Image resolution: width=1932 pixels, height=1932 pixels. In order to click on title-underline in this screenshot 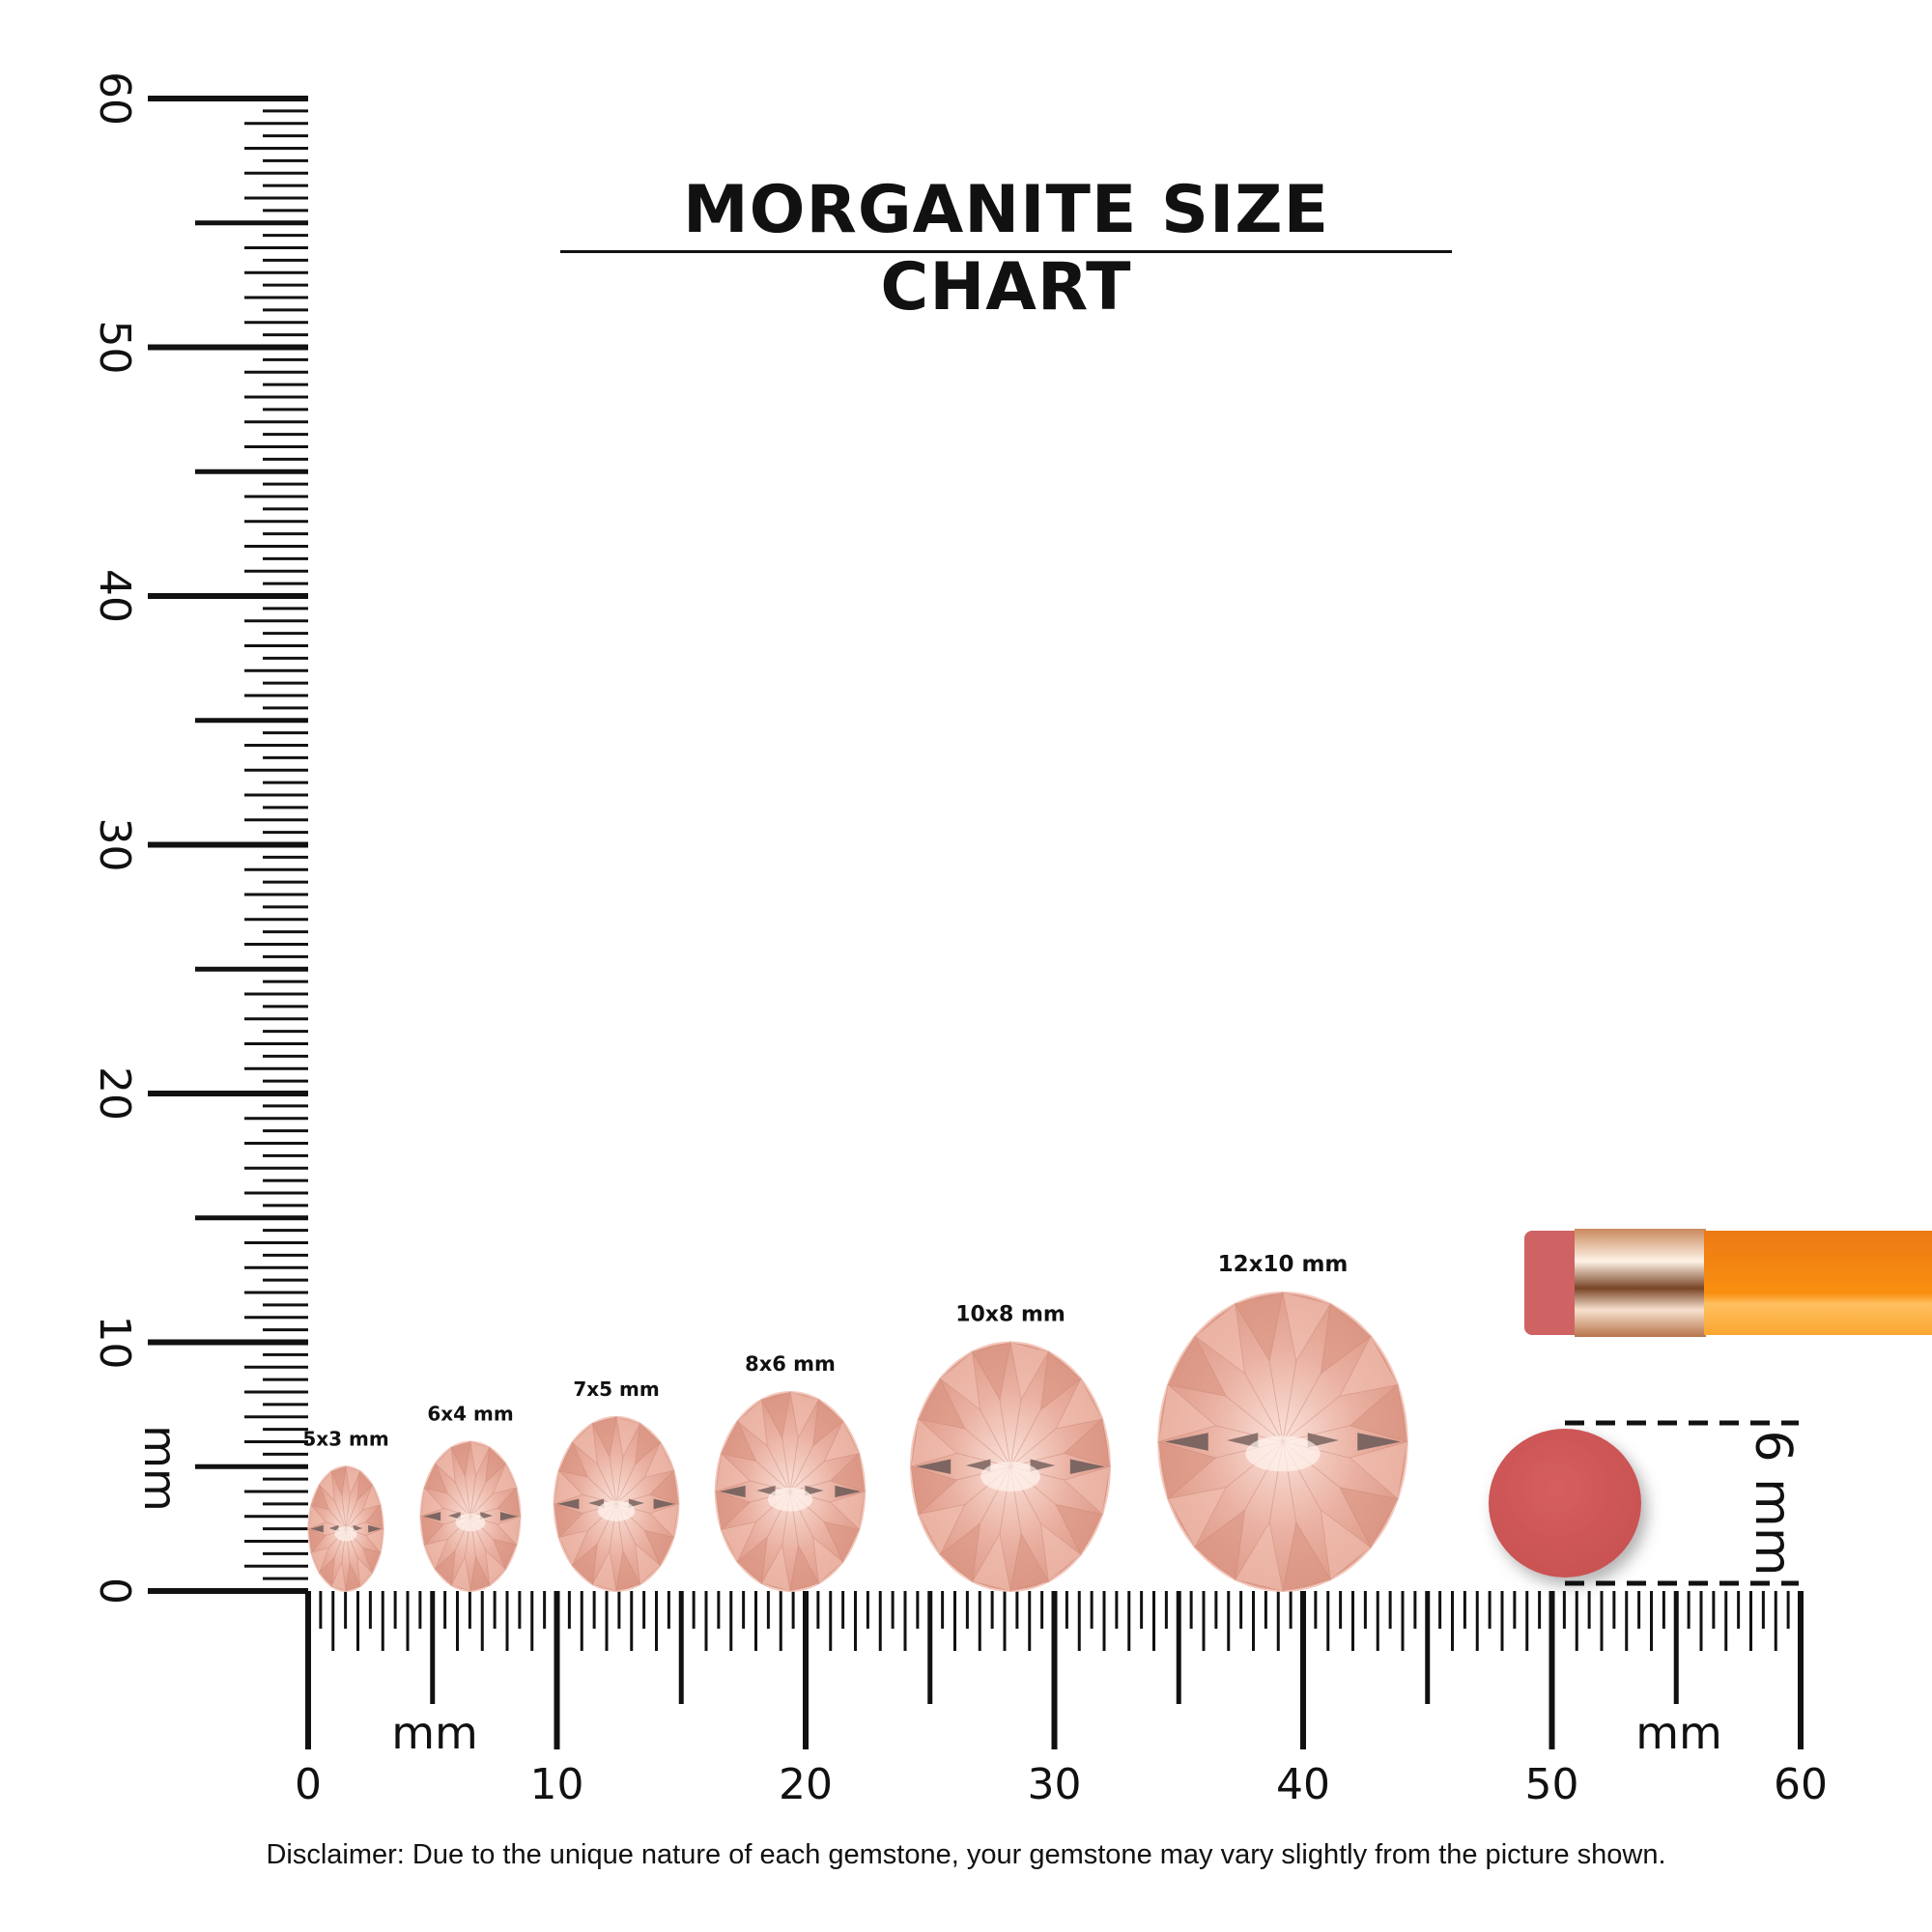, I will do `click(1006, 252)`.